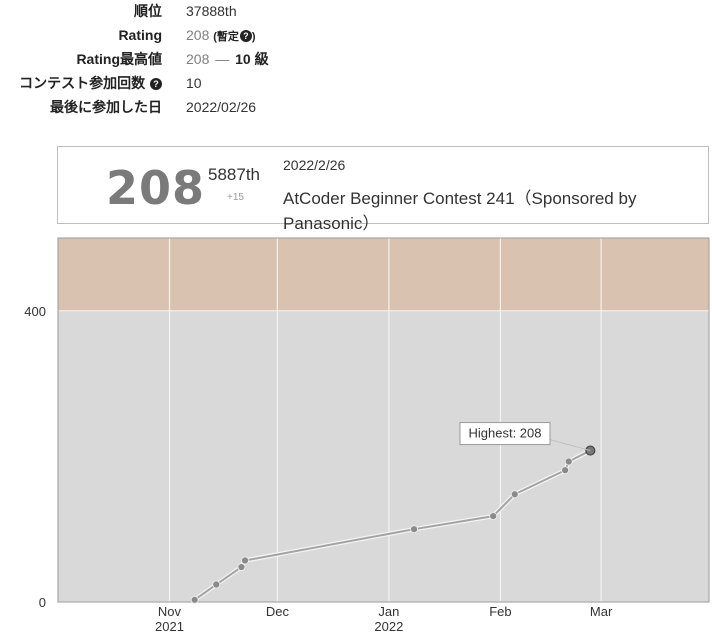 Image resolution: width=712 pixels, height=635 pixels. What do you see at coordinates (570, 445) in the screenshot?
I see `annotation-leader` at bounding box center [570, 445].